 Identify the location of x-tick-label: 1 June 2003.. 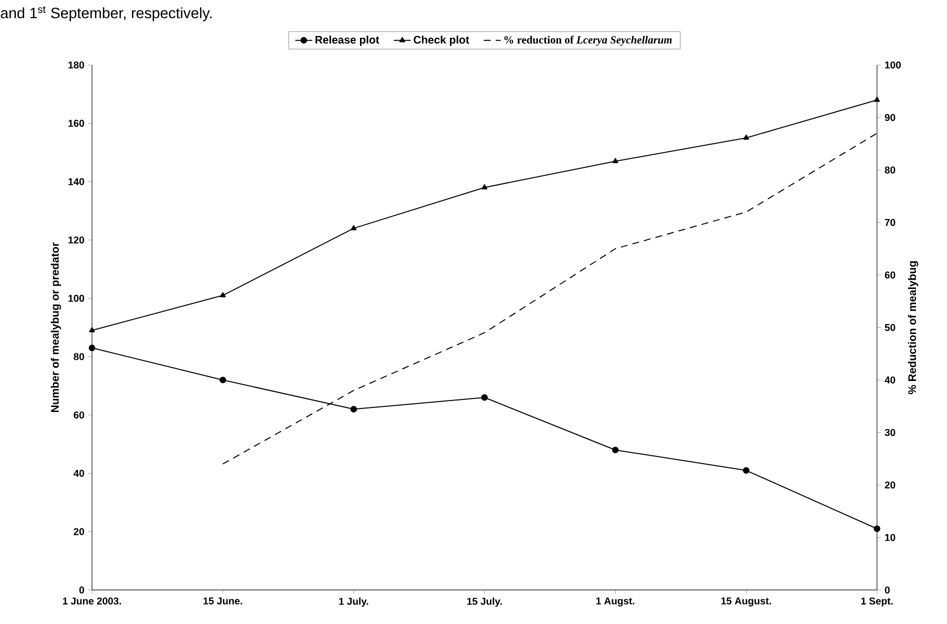
(92, 601).